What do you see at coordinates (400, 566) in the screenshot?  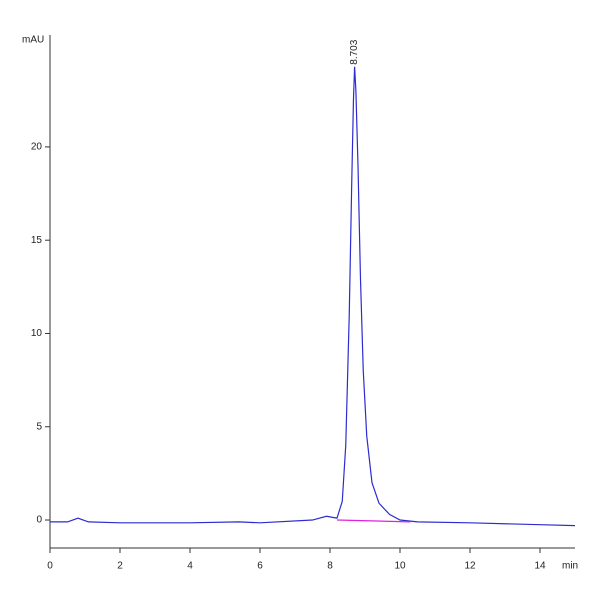 I see `x-tick-label: 10` at bounding box center [400, 566].